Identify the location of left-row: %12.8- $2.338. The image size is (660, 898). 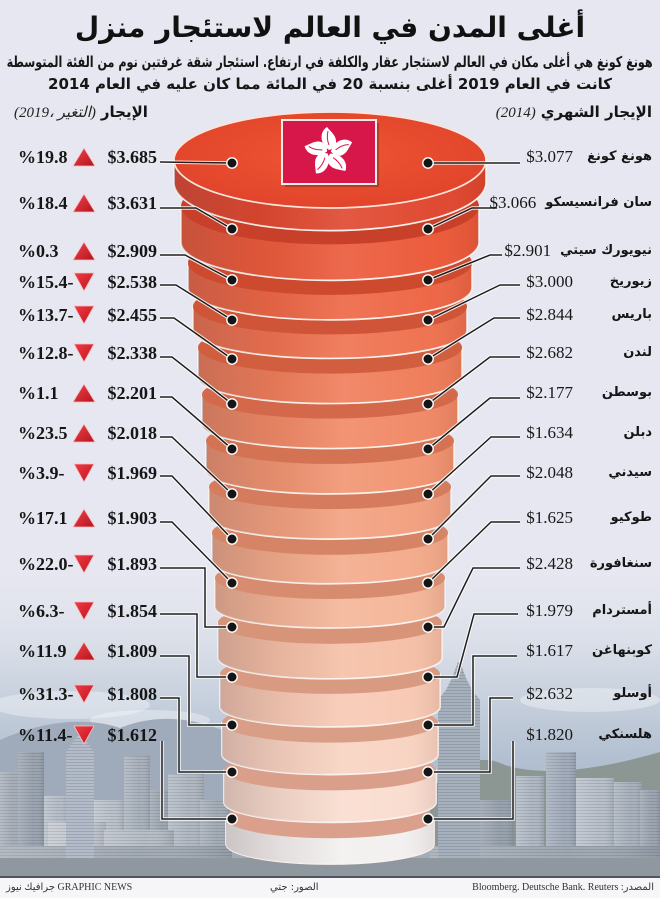
(80, 353).